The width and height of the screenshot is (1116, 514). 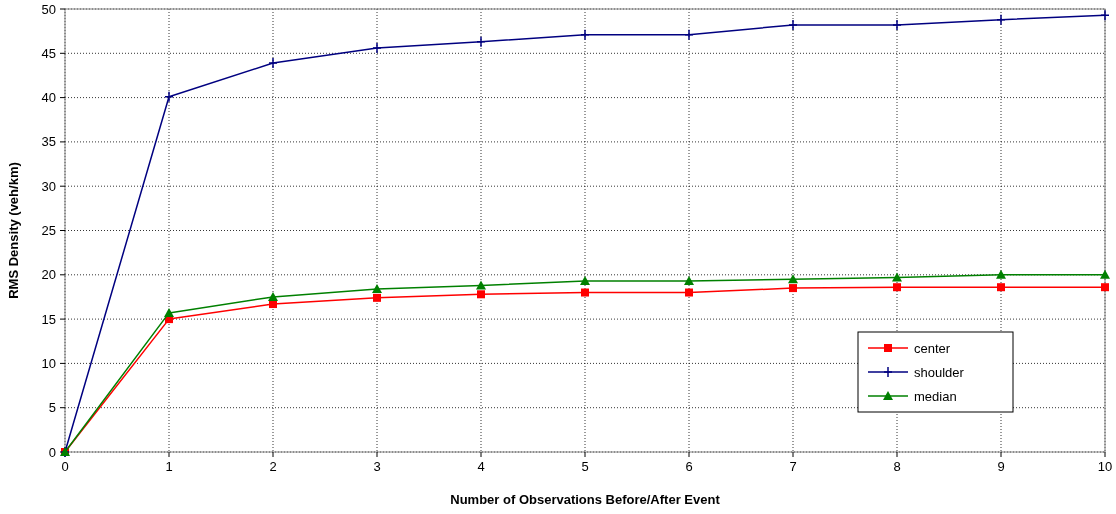 I want to click on x-tick-label: 9, so click(x=1001, y=466).